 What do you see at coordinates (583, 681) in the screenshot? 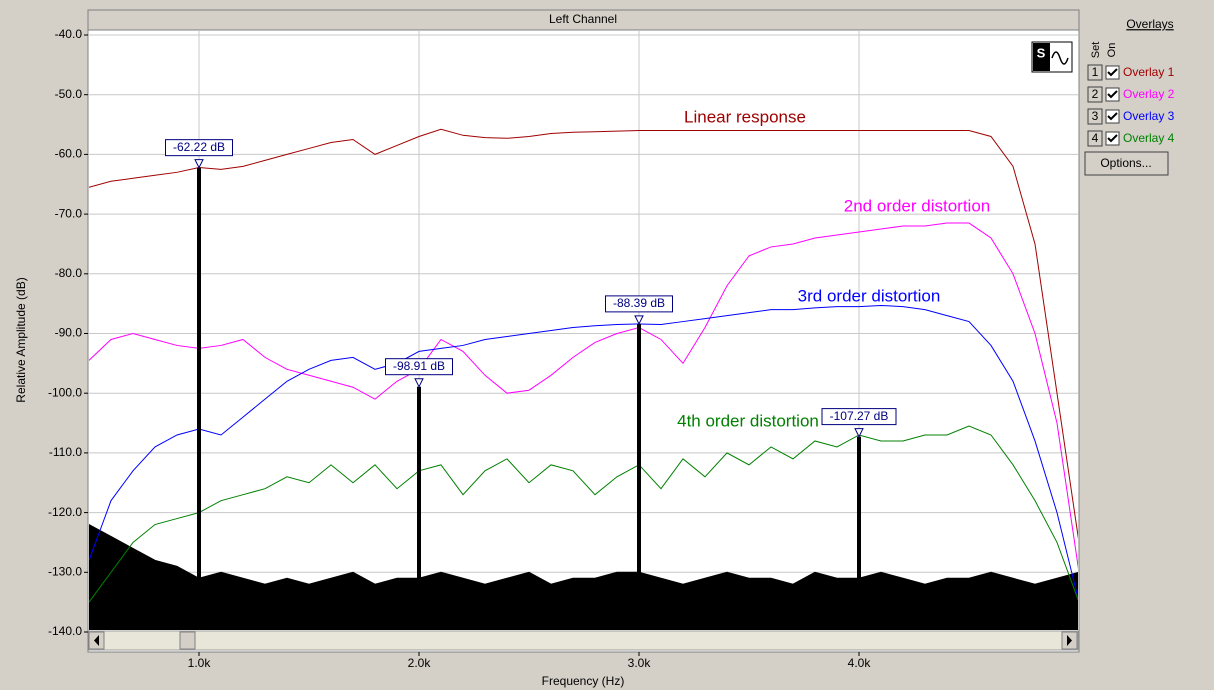
I see `x-axis-label: Frequency (Hz)` at bounding box center [583, 681].